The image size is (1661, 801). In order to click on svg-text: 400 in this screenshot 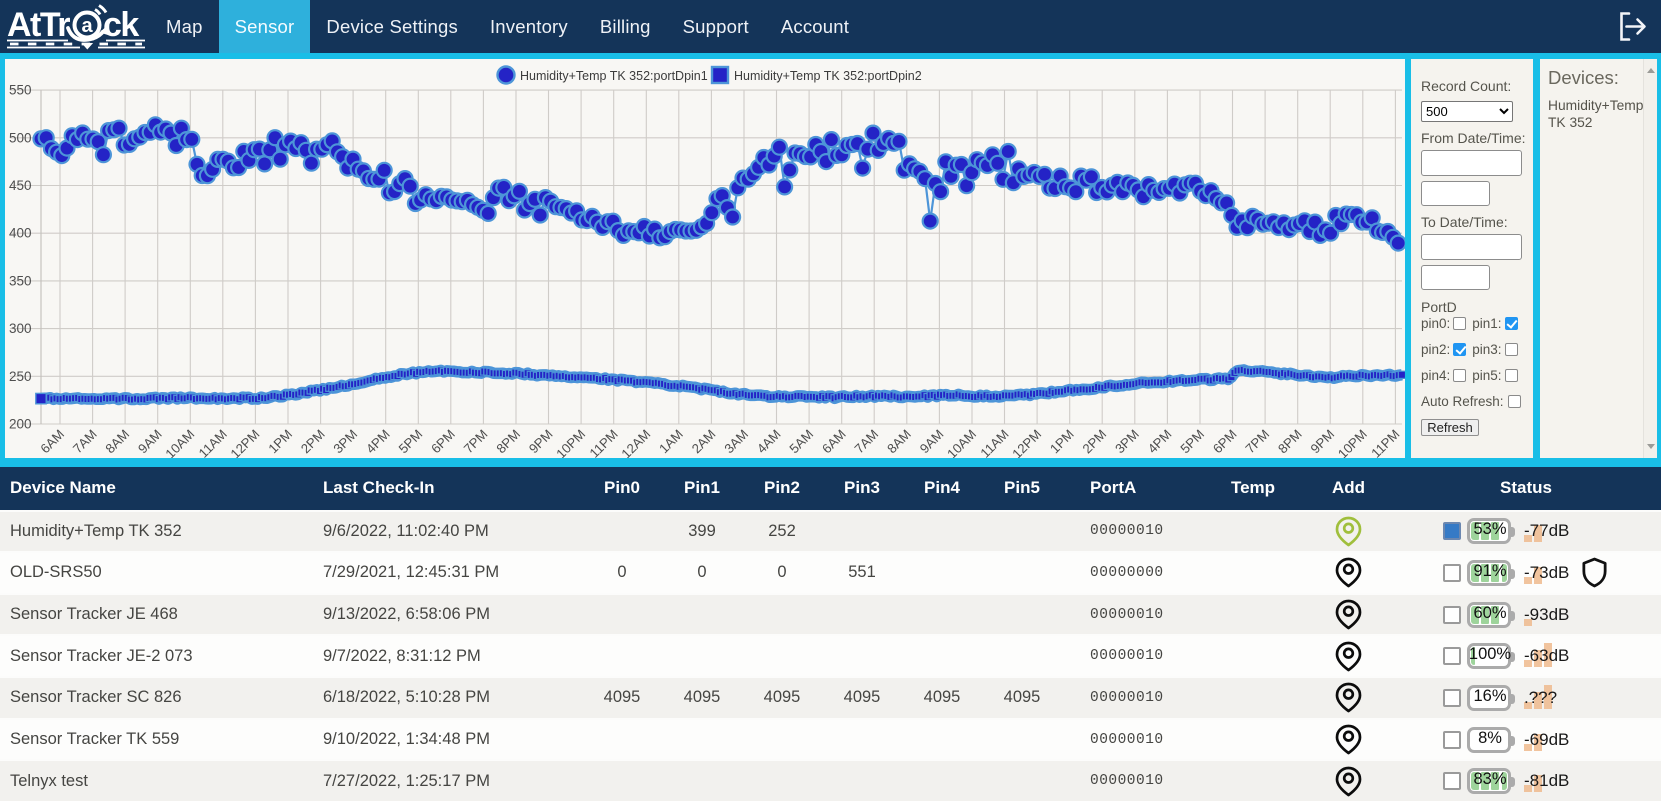, I will do `click(20, 233)`.